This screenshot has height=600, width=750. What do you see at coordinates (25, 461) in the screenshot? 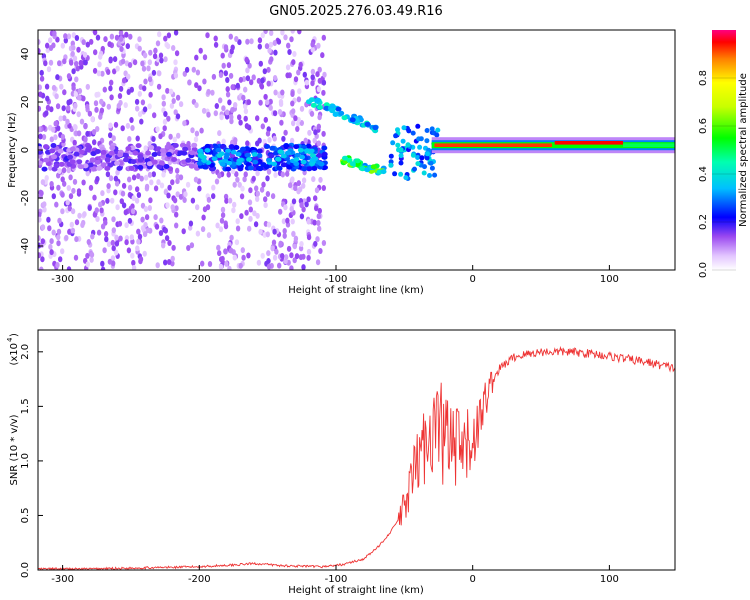
I see `y-tick-label: 1.0` at bounding box center [25, 461].